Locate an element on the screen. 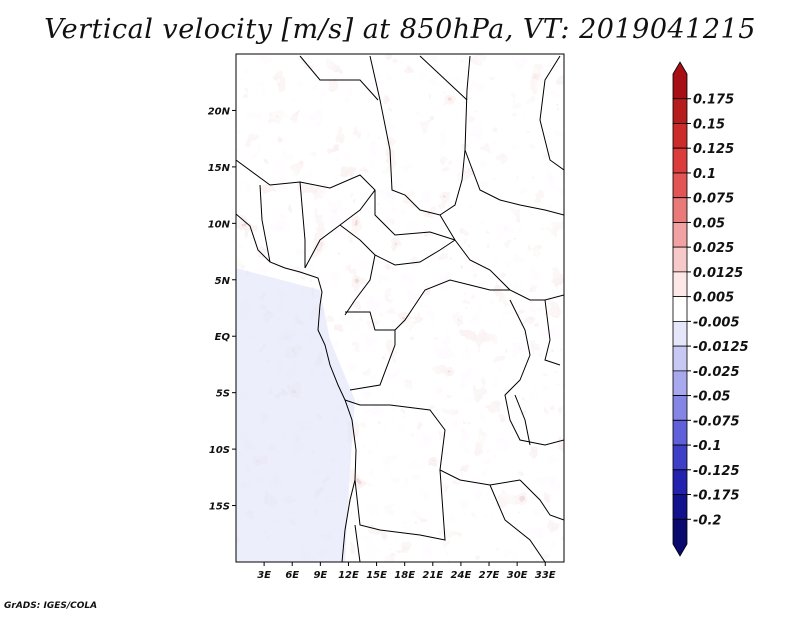 The image size is (800, 618). lat-tick-label: 10S is located at coordinates (219, 450).